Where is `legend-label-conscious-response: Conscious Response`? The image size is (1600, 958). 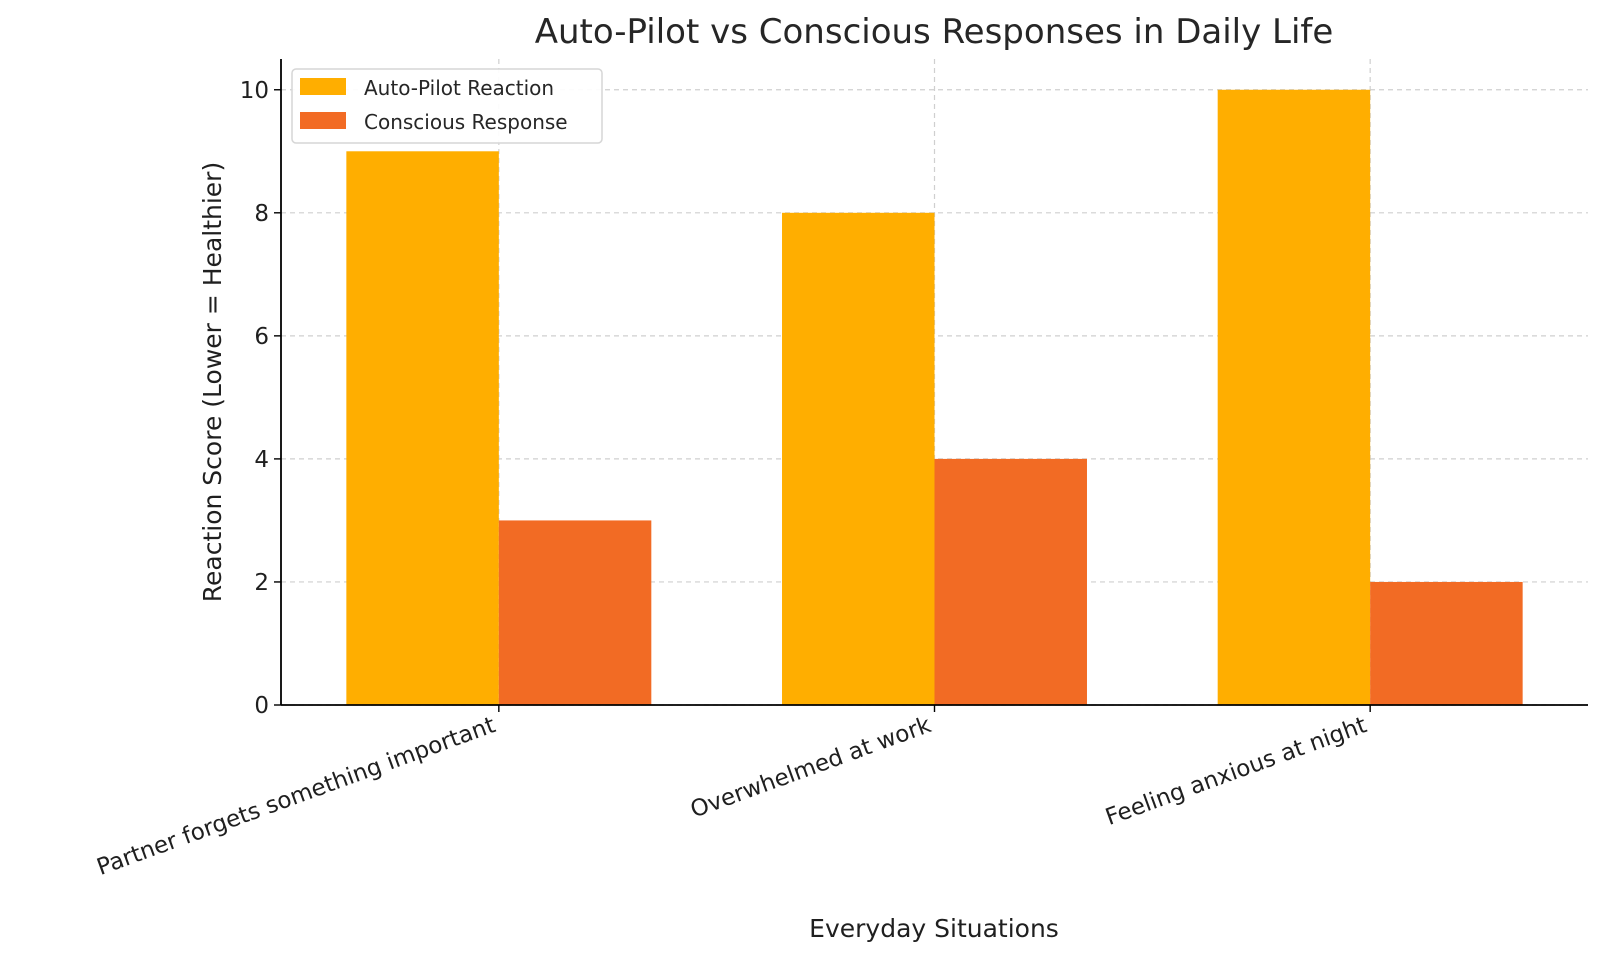
legend-label-conscious-response: Conscious Response is located at coordinates (466, 122).